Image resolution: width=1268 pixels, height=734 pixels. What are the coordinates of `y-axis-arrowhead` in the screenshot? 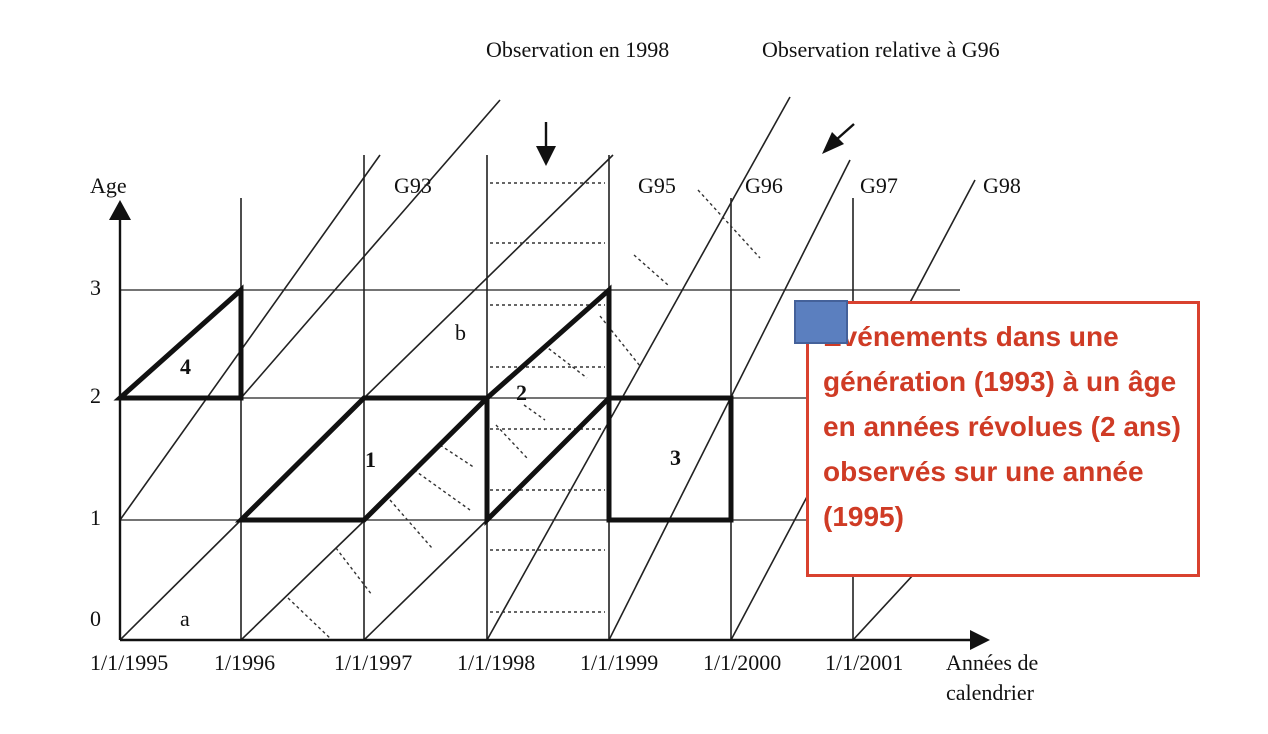 It's located at (120, 210).